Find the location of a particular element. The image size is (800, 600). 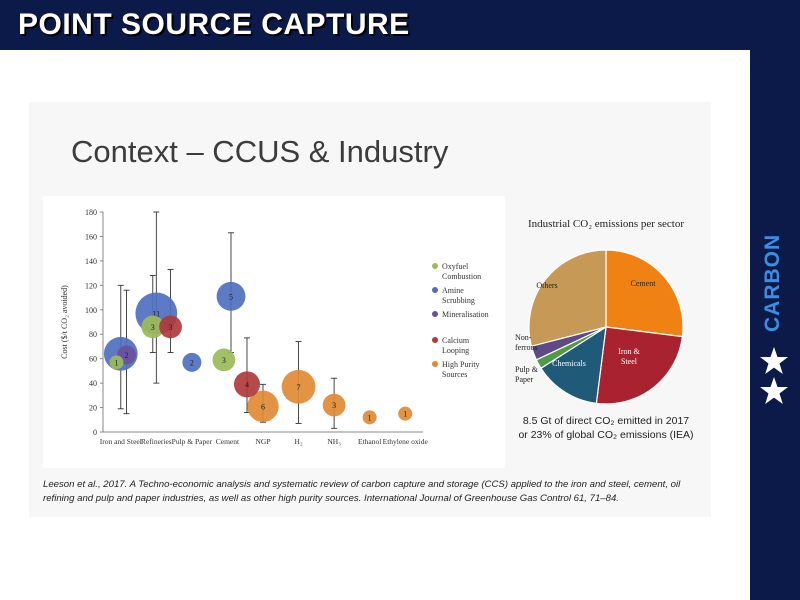

pie-slice-label: Pulp & Paper is located at coordinates (527, 374).